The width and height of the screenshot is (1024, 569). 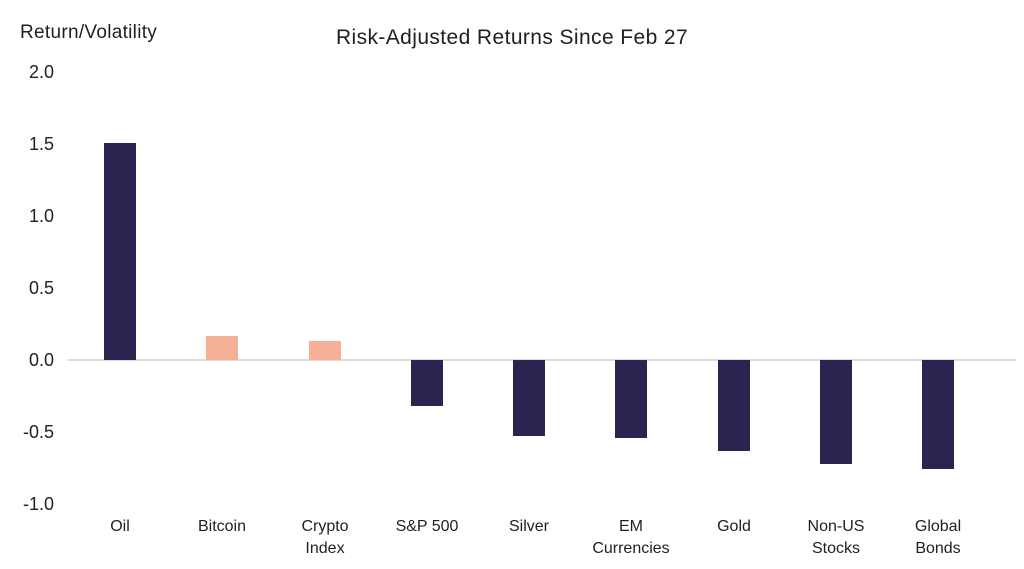 I want to click on y-tick-label: 2.0, so click(x=41, y=72).